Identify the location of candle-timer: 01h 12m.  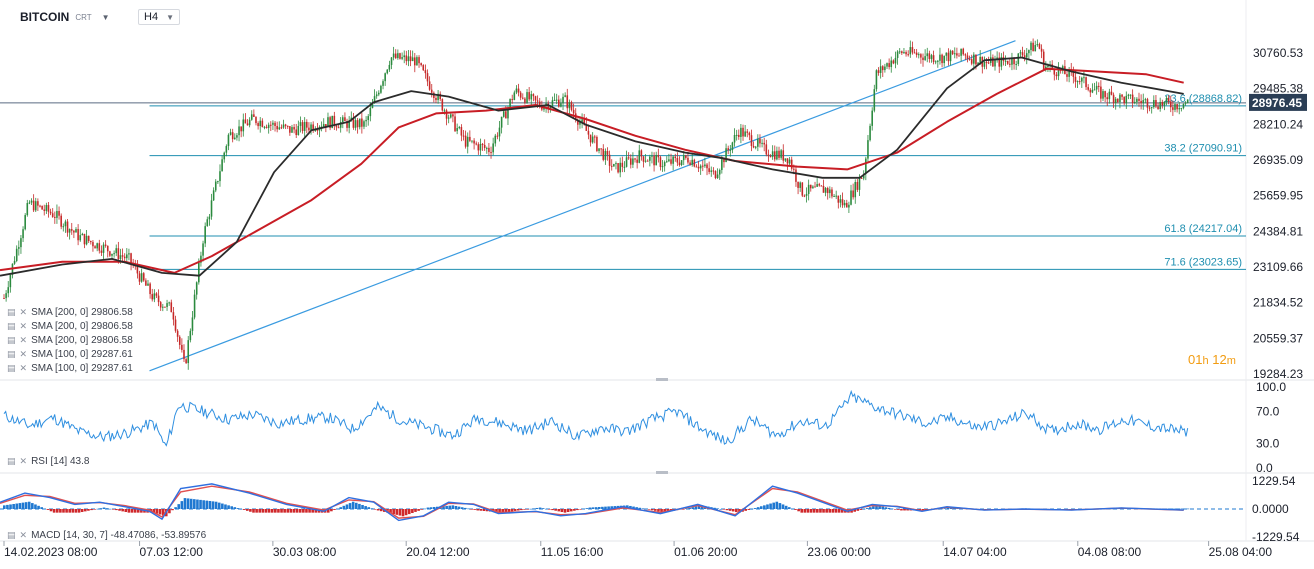
(1212, 359).